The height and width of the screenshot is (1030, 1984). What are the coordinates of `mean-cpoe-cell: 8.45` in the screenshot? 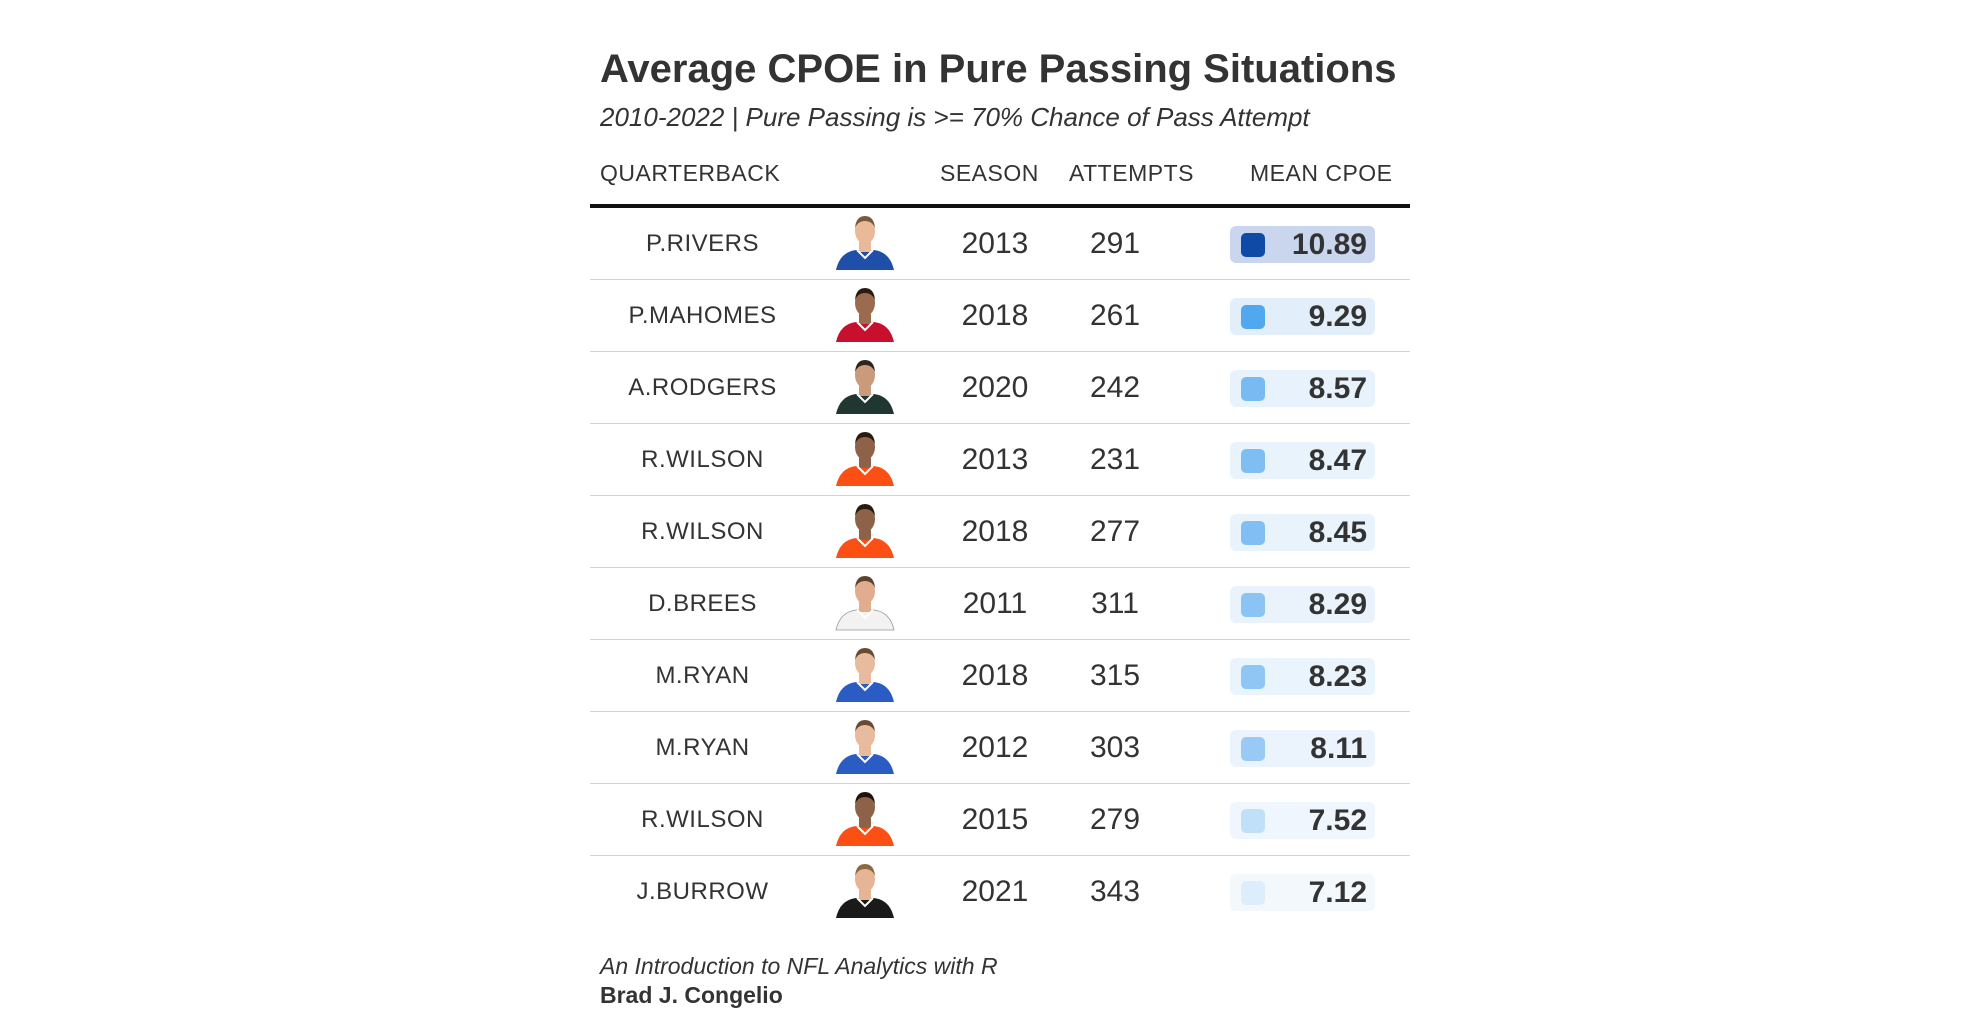 It's located at (1302, 531).